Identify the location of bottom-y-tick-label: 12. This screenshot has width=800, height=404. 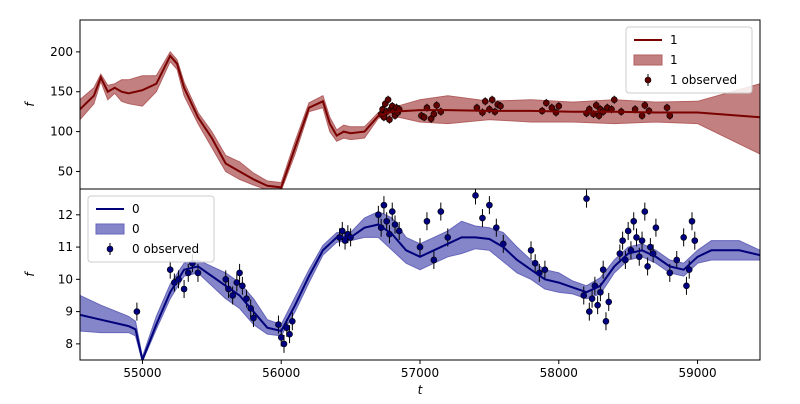
(65, 215).